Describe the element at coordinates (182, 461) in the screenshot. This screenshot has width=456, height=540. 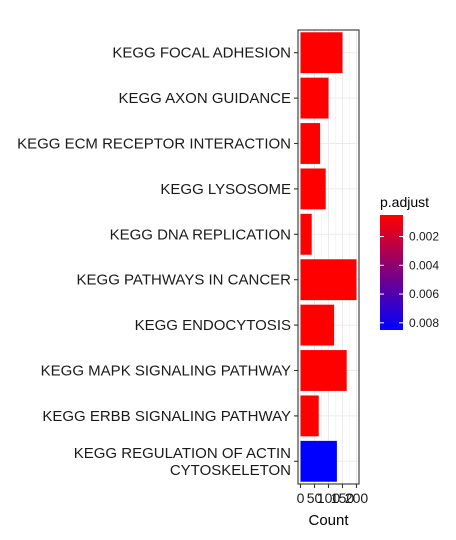
I see `category-label: KEGG REGULATION OF ACTIN CYTOSKELETON` at that location.